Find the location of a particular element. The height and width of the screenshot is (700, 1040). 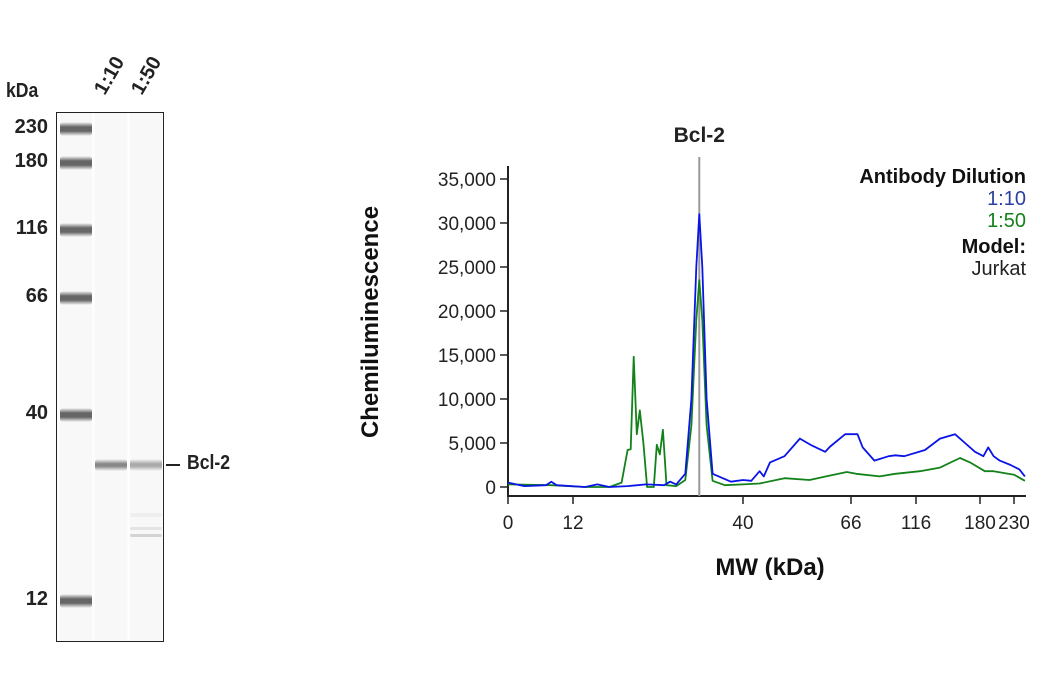

x-tick-label: 230 is located at coordinates (1014, 523).